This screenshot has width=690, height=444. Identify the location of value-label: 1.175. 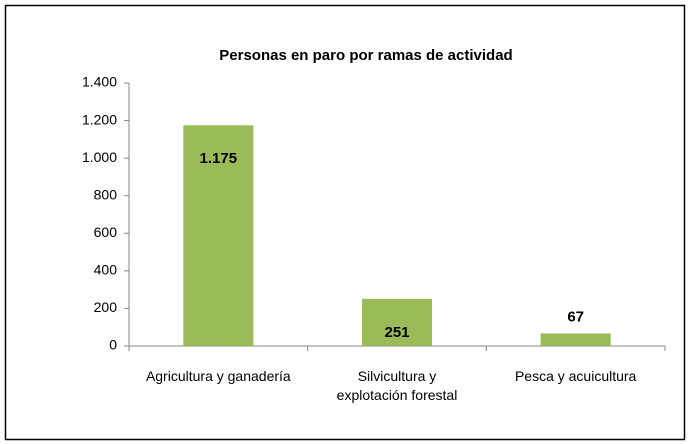
(219, 158).